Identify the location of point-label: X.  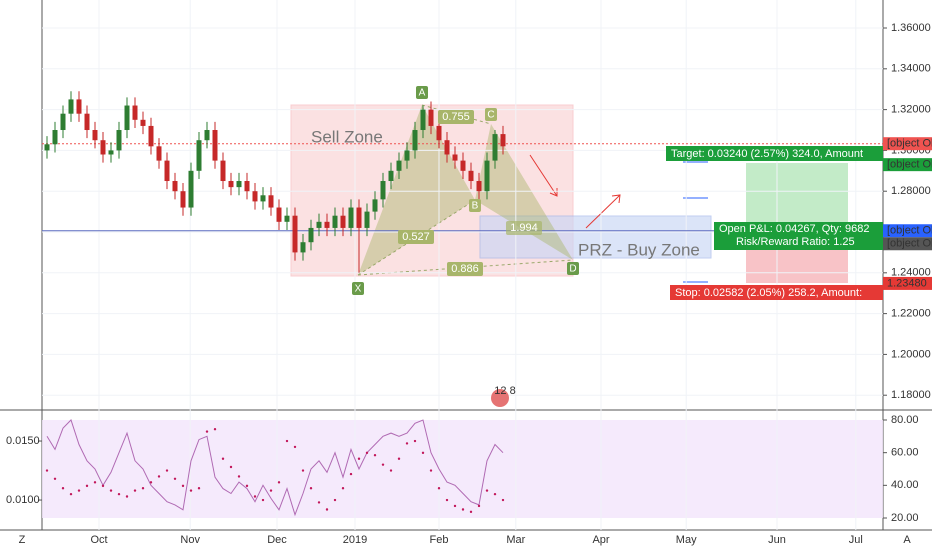
(358, 289).